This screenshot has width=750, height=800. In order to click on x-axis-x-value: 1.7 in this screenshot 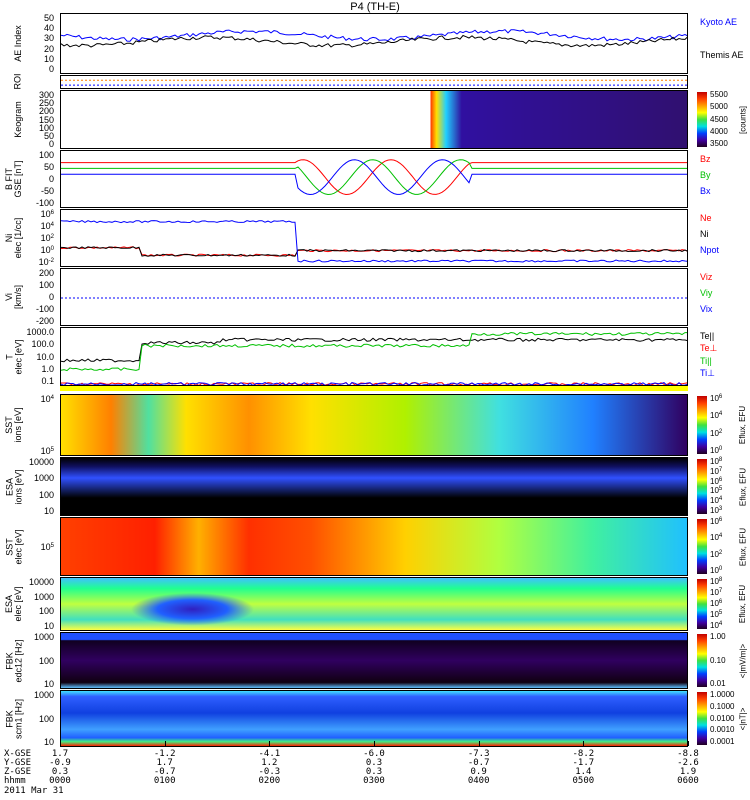, I will do `click(60, 754)`.